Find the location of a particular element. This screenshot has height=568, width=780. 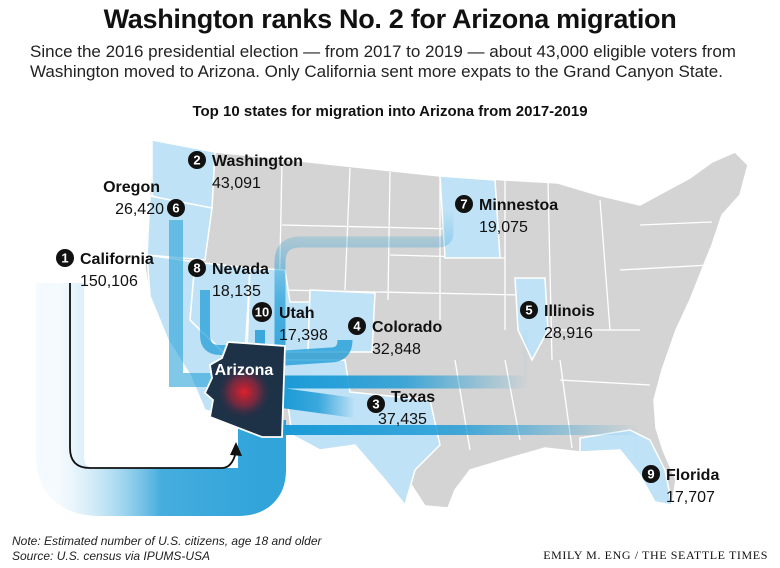

state-name: Florida is located at coordinates (692, 475).